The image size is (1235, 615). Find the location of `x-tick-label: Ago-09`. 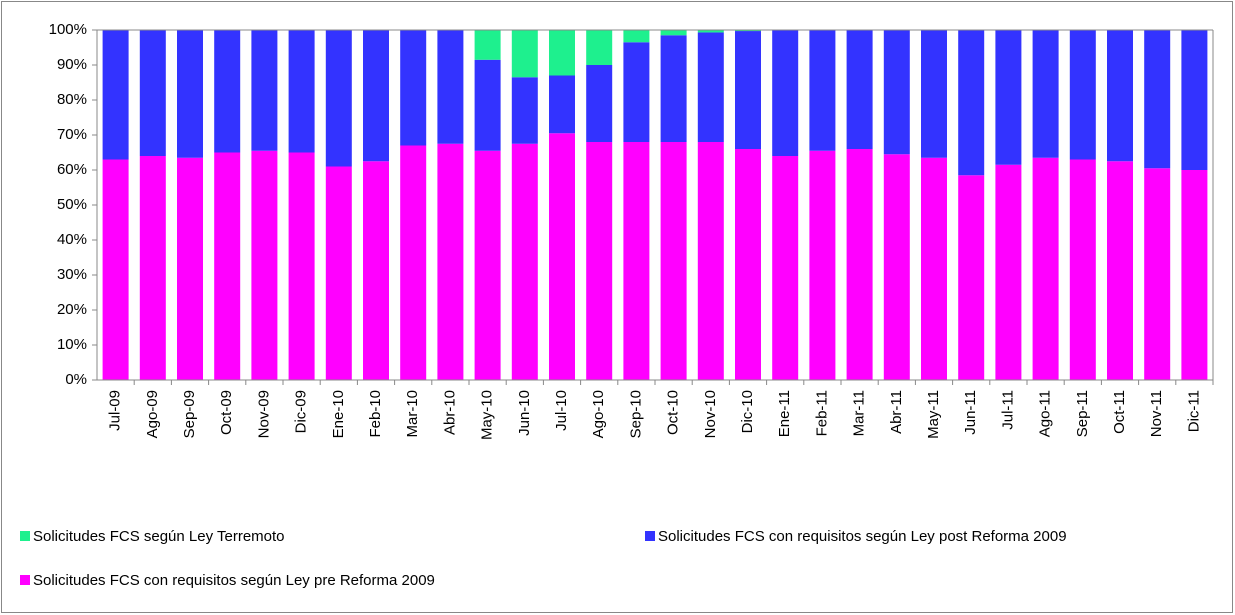

x-tick-label: Ago-09 is located at coordinates (152, 414).